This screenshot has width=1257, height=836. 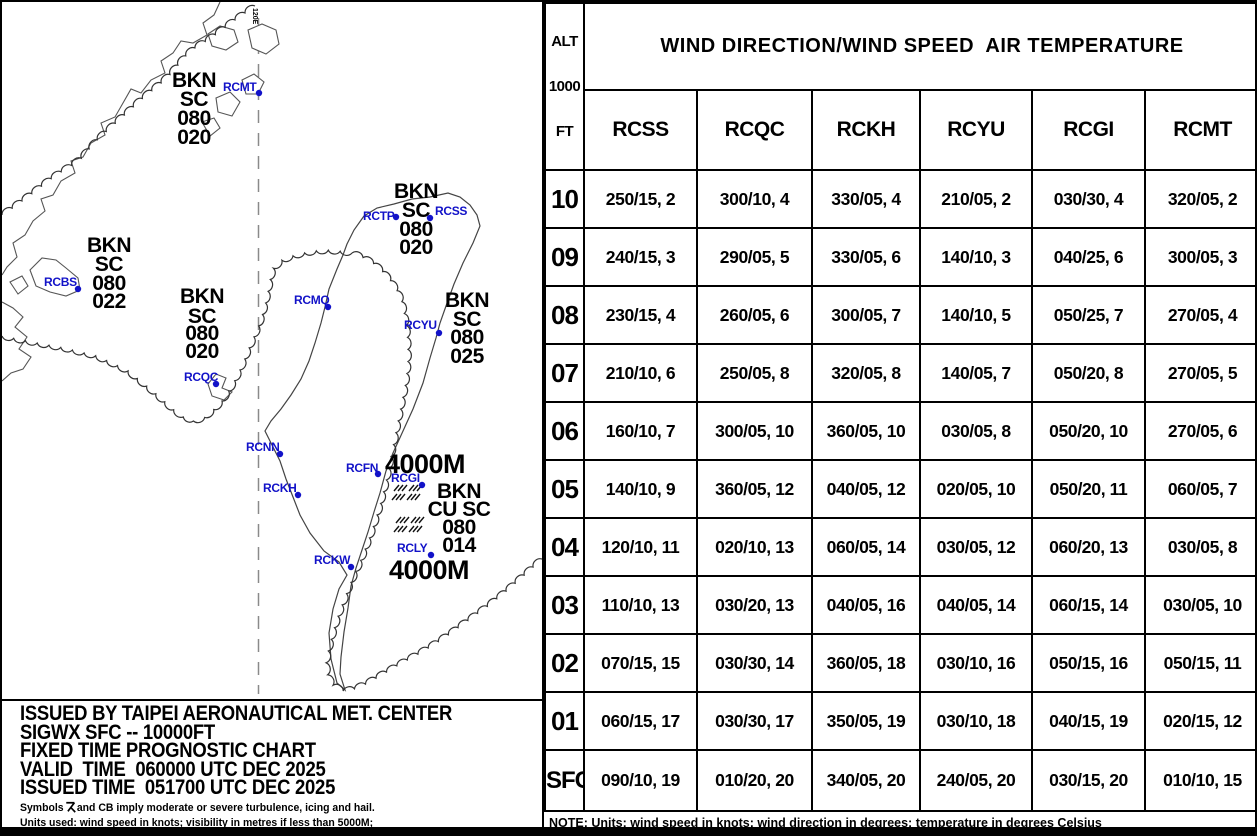 I want to click on alt-column-header: ALT 1000 FT, so click(x=564, y=86).